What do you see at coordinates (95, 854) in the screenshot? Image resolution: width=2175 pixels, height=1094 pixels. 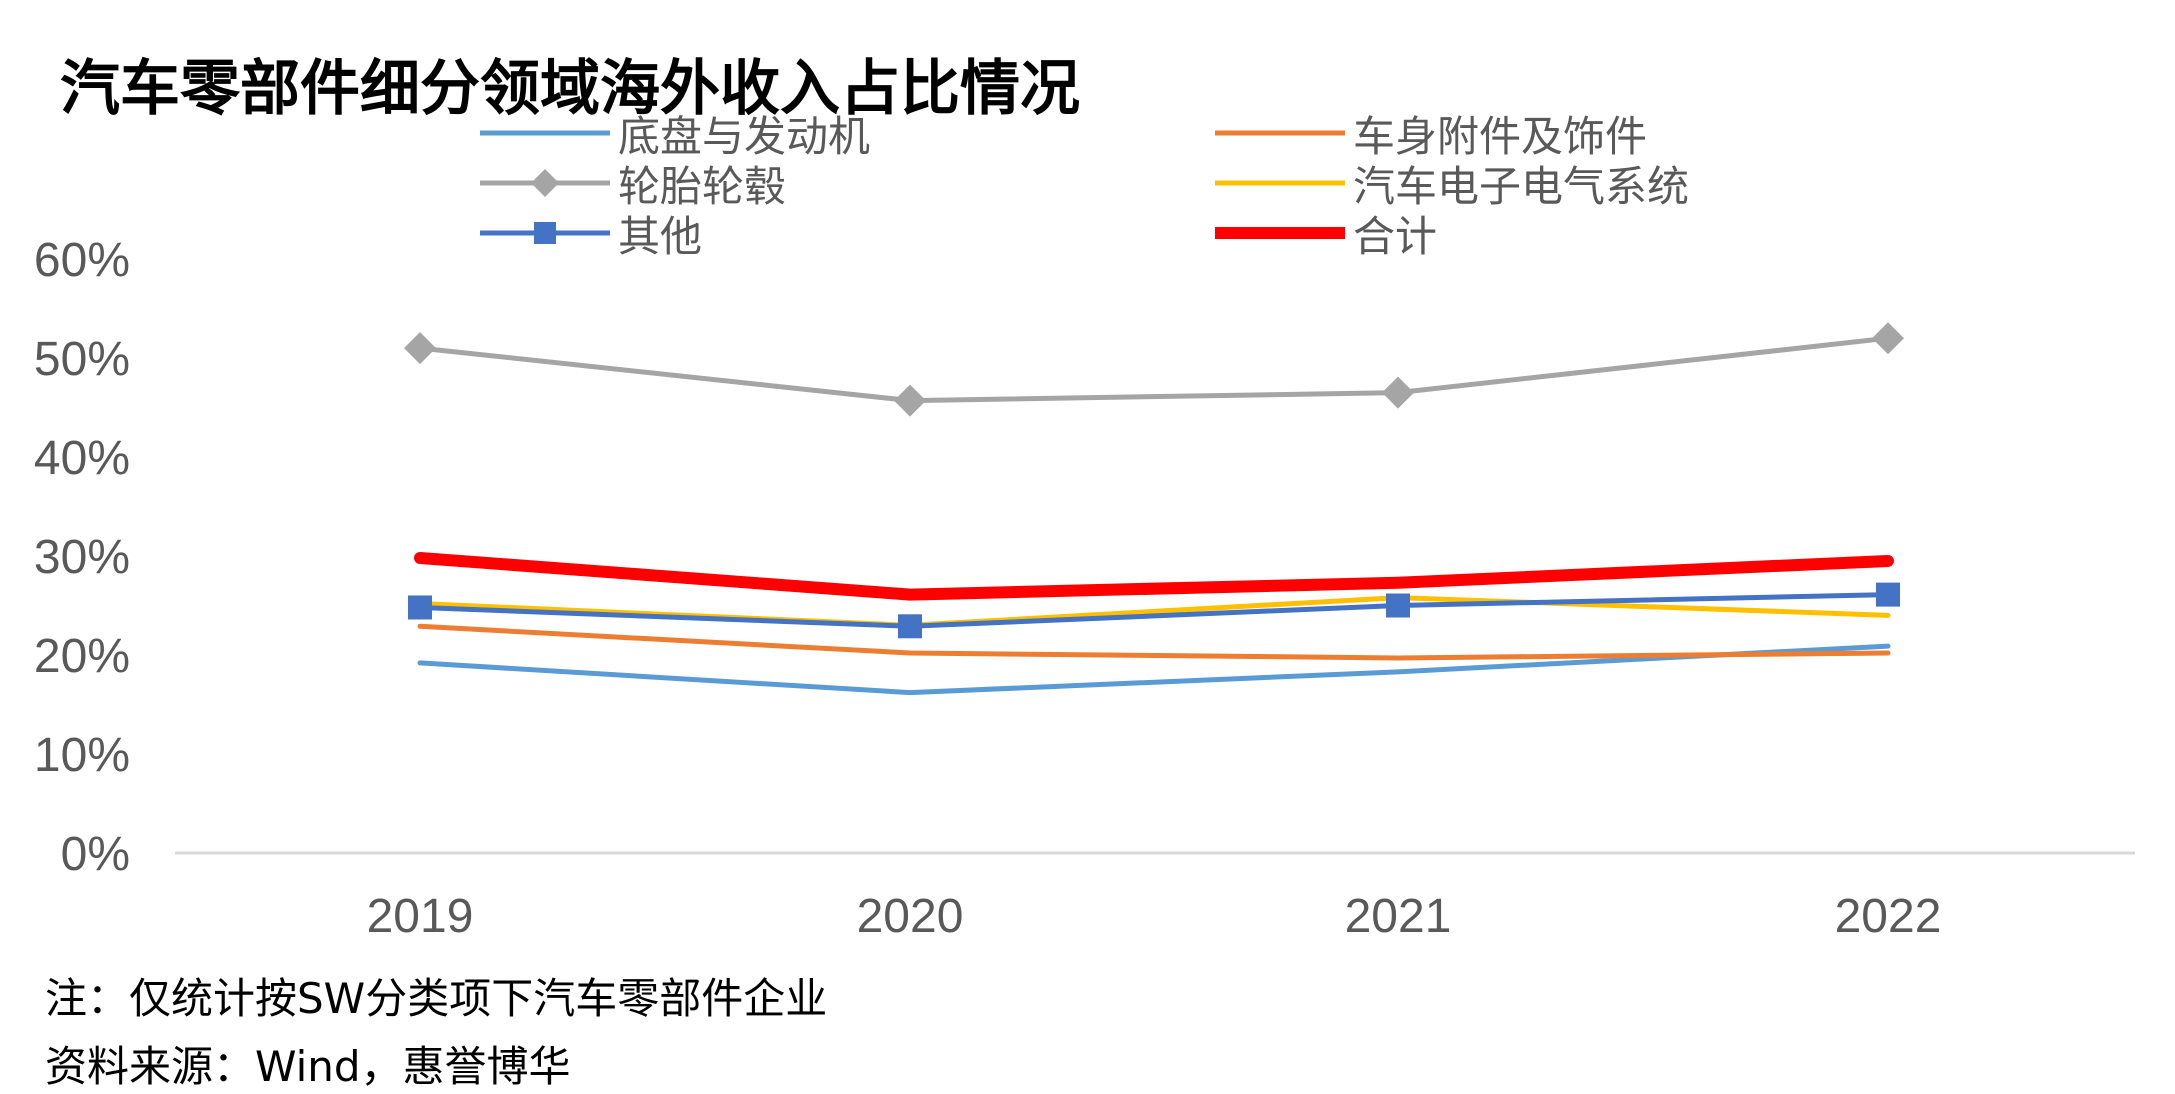 I see `y-tick-label: 0%` at bounding box center [95, 854].